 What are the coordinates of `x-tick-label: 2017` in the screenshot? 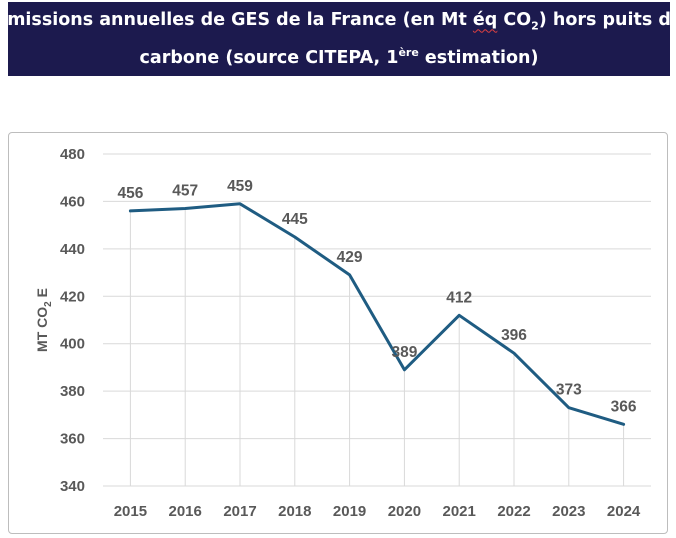 It's located at (239, 511).